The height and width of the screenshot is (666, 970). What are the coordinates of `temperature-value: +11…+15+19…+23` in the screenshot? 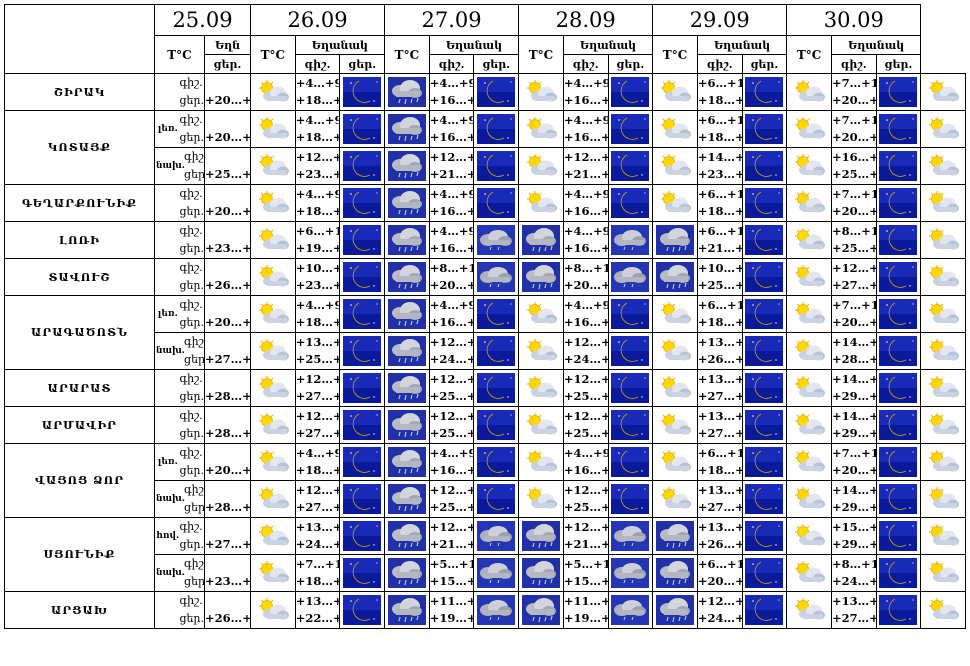 It's located at (451, 610).